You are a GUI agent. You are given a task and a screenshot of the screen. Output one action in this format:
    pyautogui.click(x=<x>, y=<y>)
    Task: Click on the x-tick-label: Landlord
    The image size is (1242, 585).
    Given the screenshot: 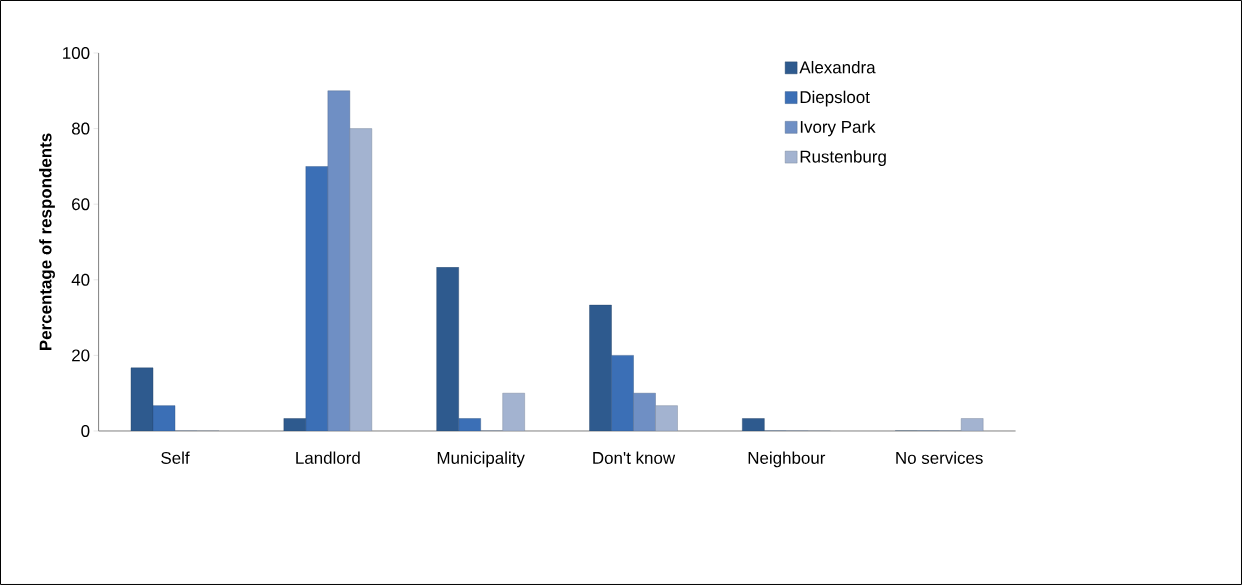 What is the action you would take?
    pyautogui.click(x=328, y=457)
    